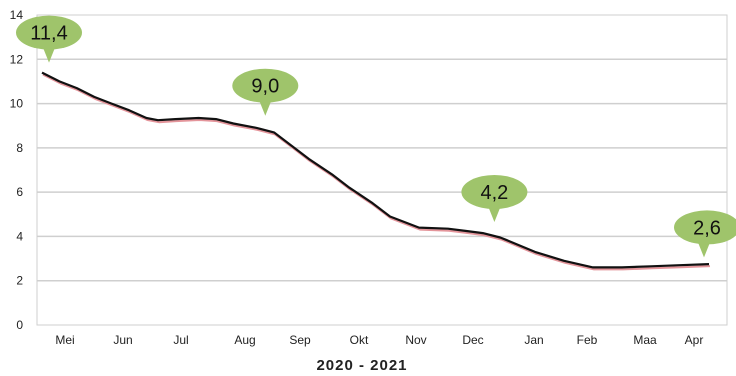  I want to click on x-tick-label: Nov, so click(415, 340).